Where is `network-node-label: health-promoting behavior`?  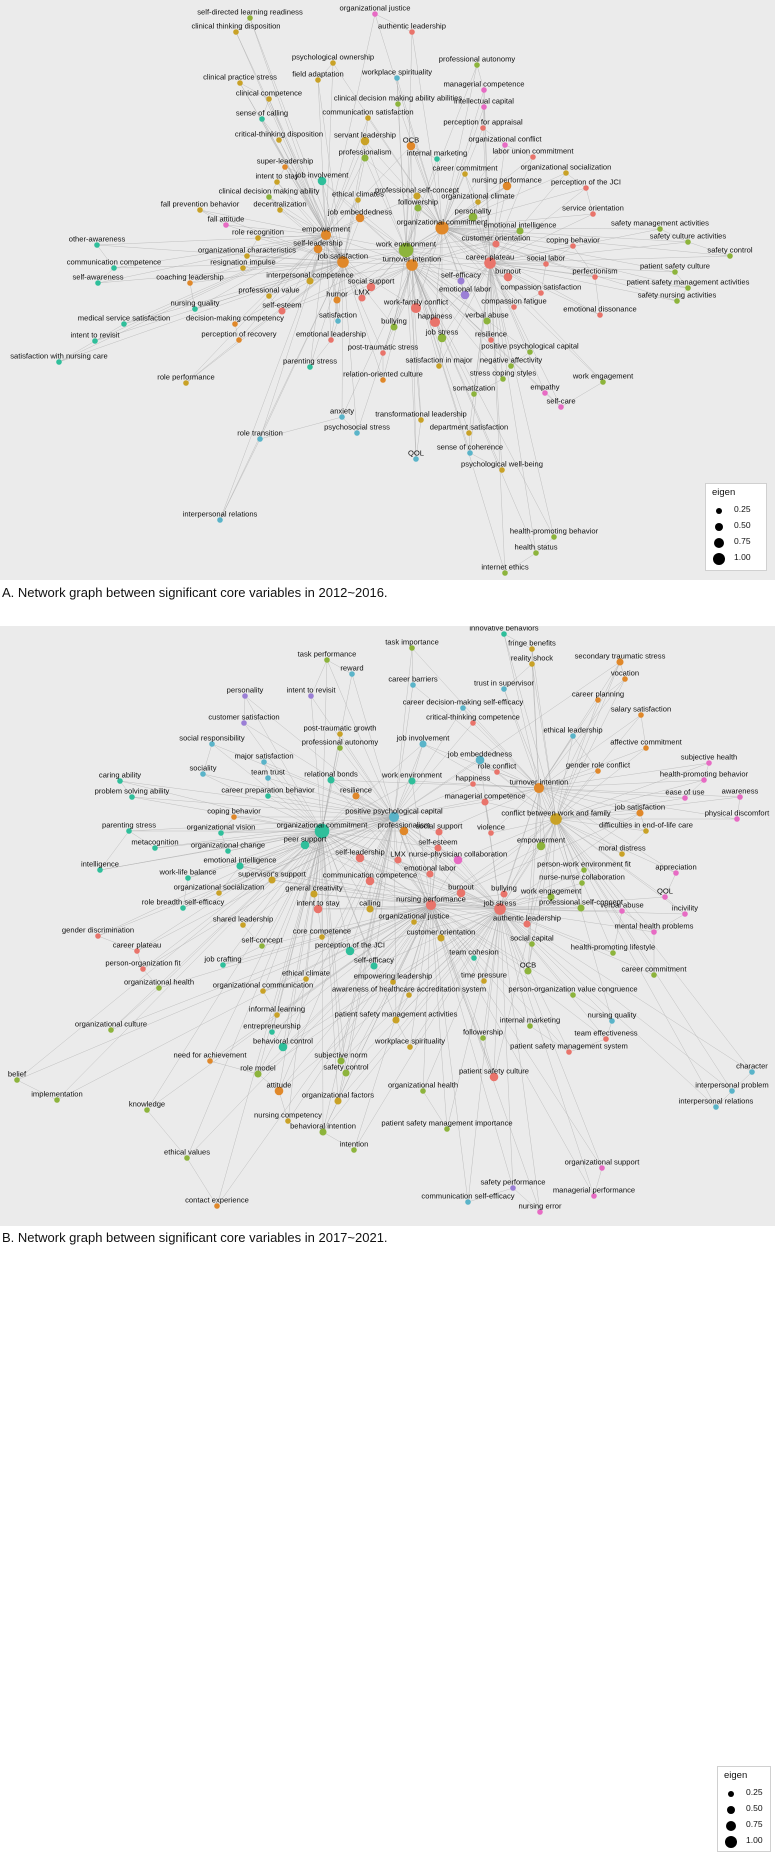
network-node-label: health-promoting behavior is located at coordinates (554, 531).